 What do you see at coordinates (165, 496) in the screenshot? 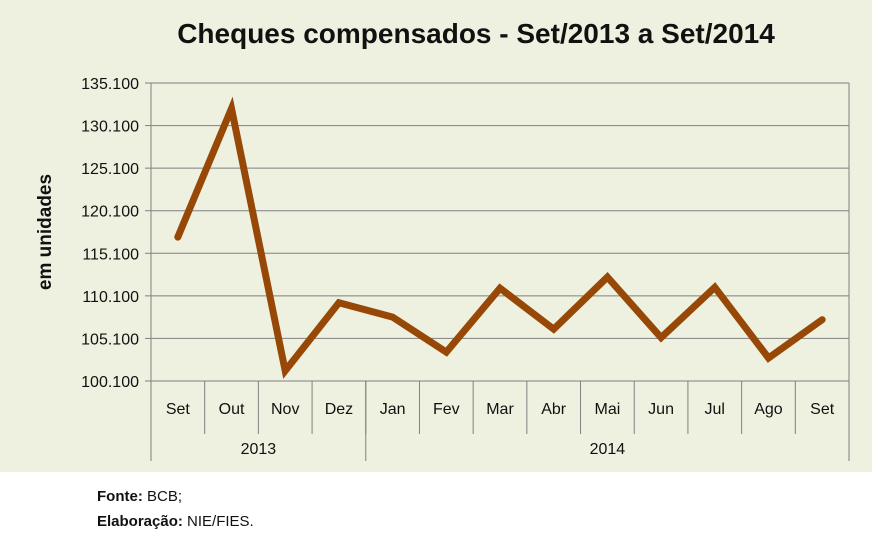
I see `source-value: BCB;` at bounding box center [165, 496].